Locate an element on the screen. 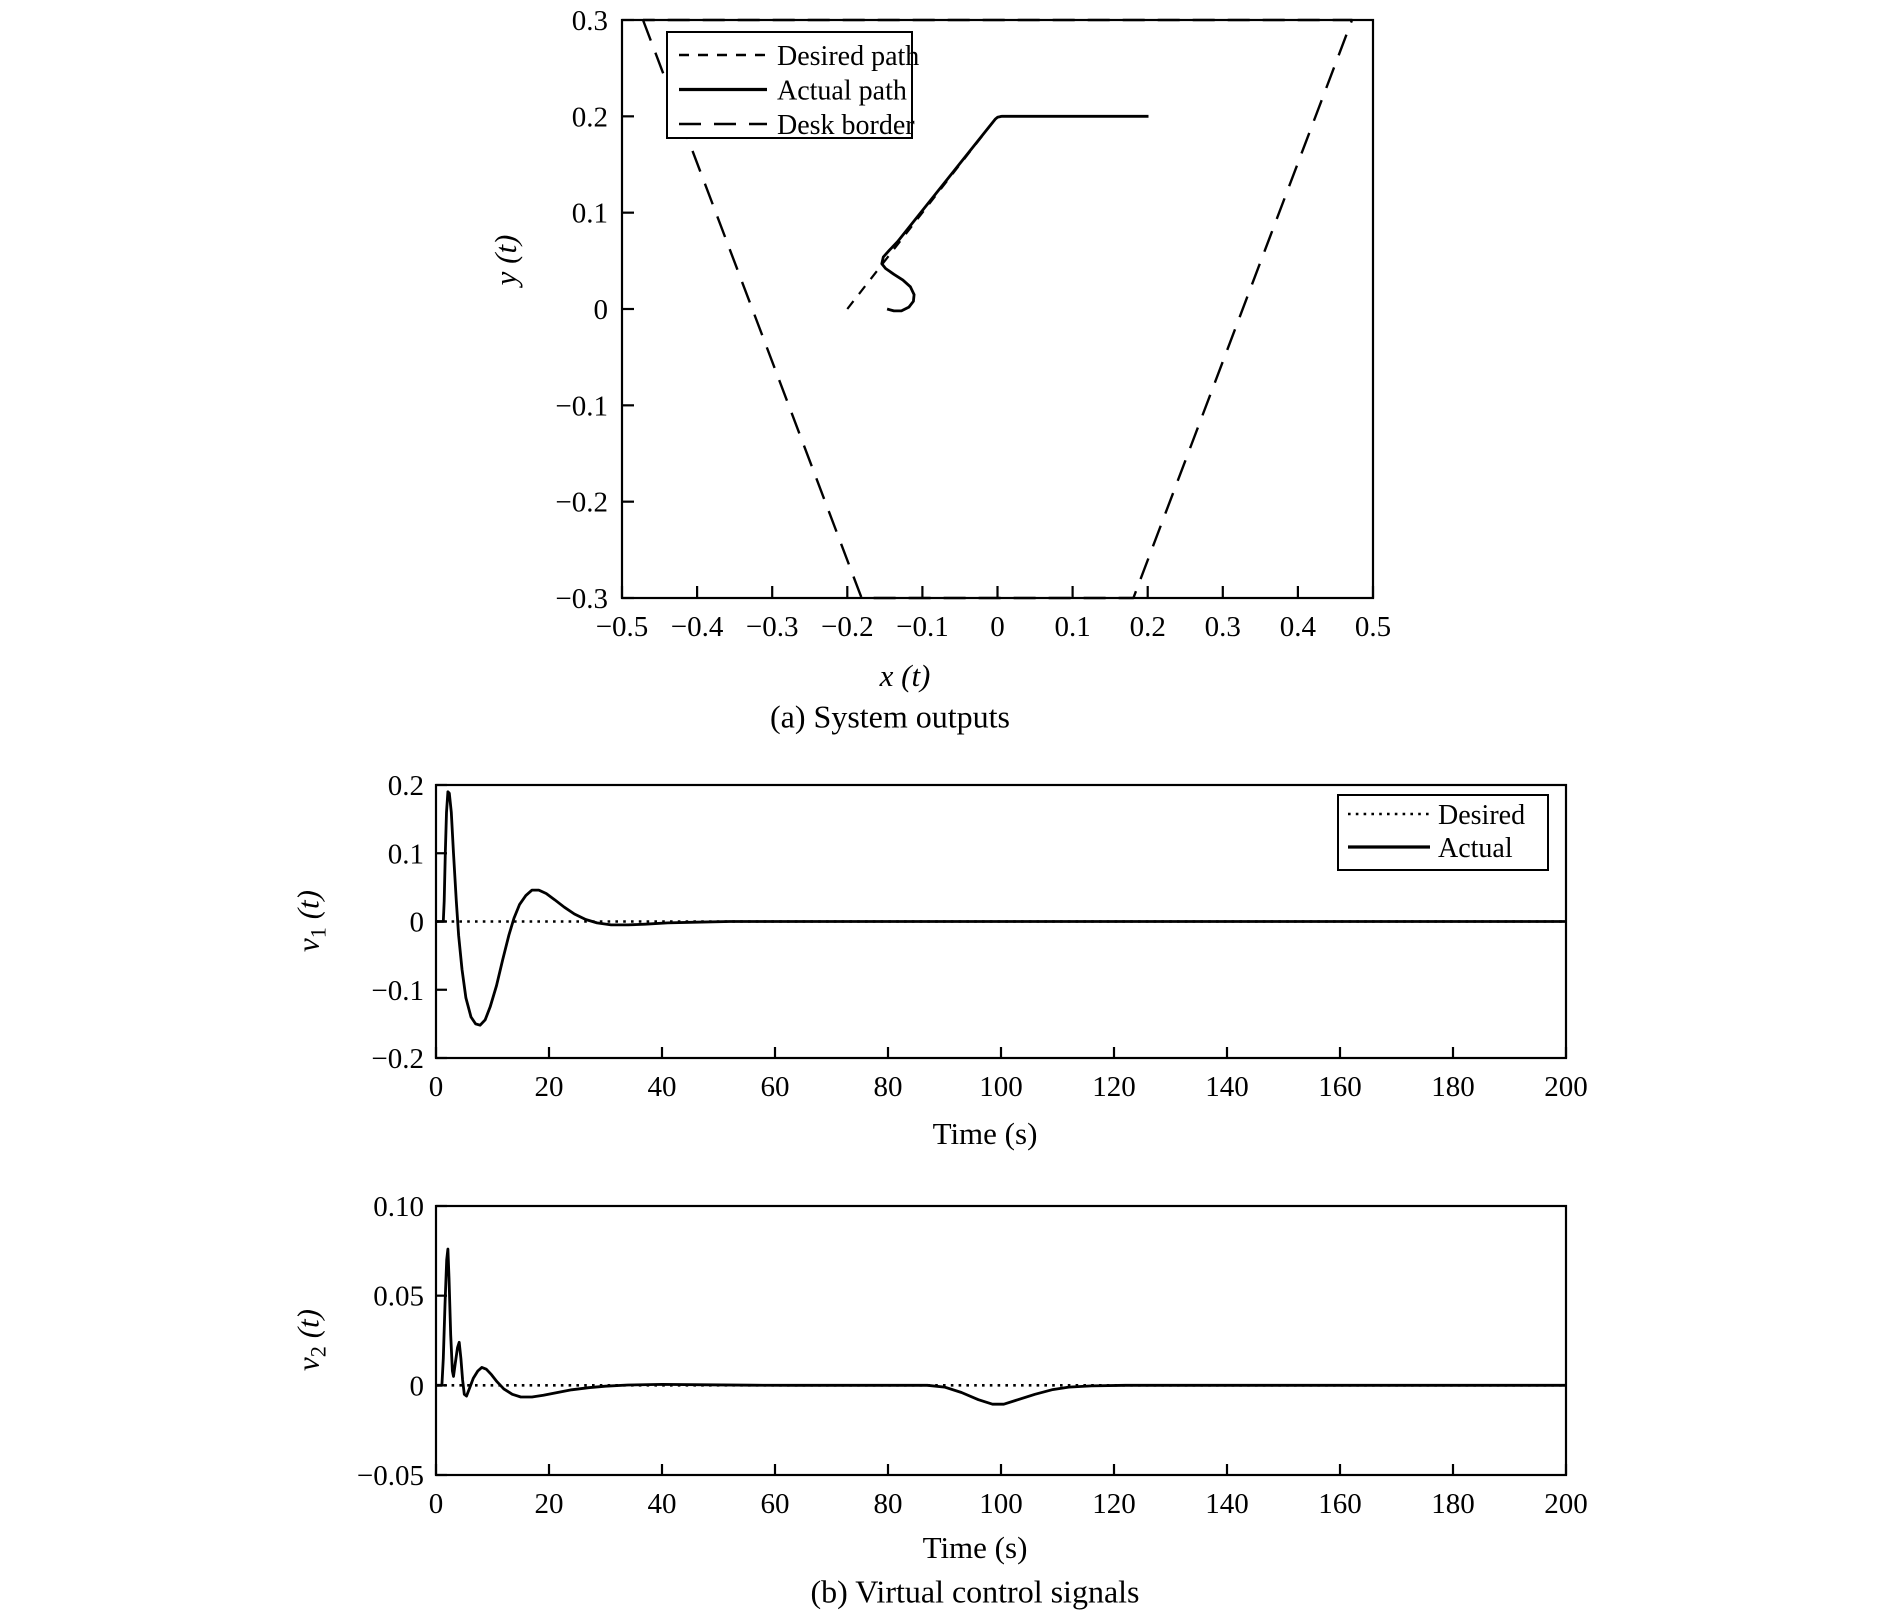  plot-a-x-tick-label: −0.2 is located at coordinates (847, 627).